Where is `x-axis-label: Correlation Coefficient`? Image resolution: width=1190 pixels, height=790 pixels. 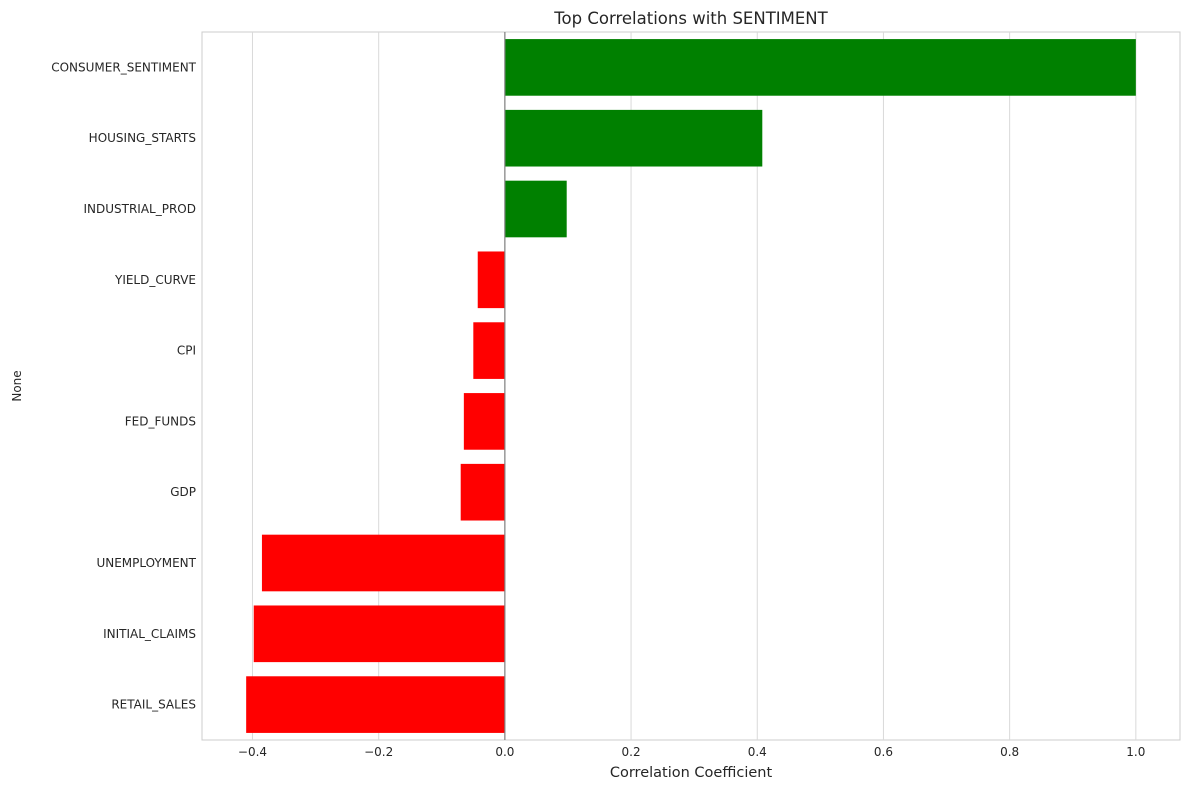 x-axis-label: Correlation Coefficient is located at coordinates (691, 773).